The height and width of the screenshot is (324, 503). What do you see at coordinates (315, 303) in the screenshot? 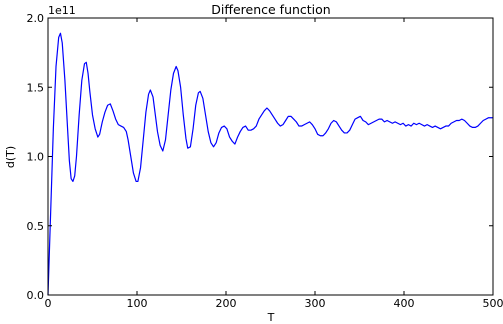
I see `x-tick-label: 300` at bounding box center [315, 303].